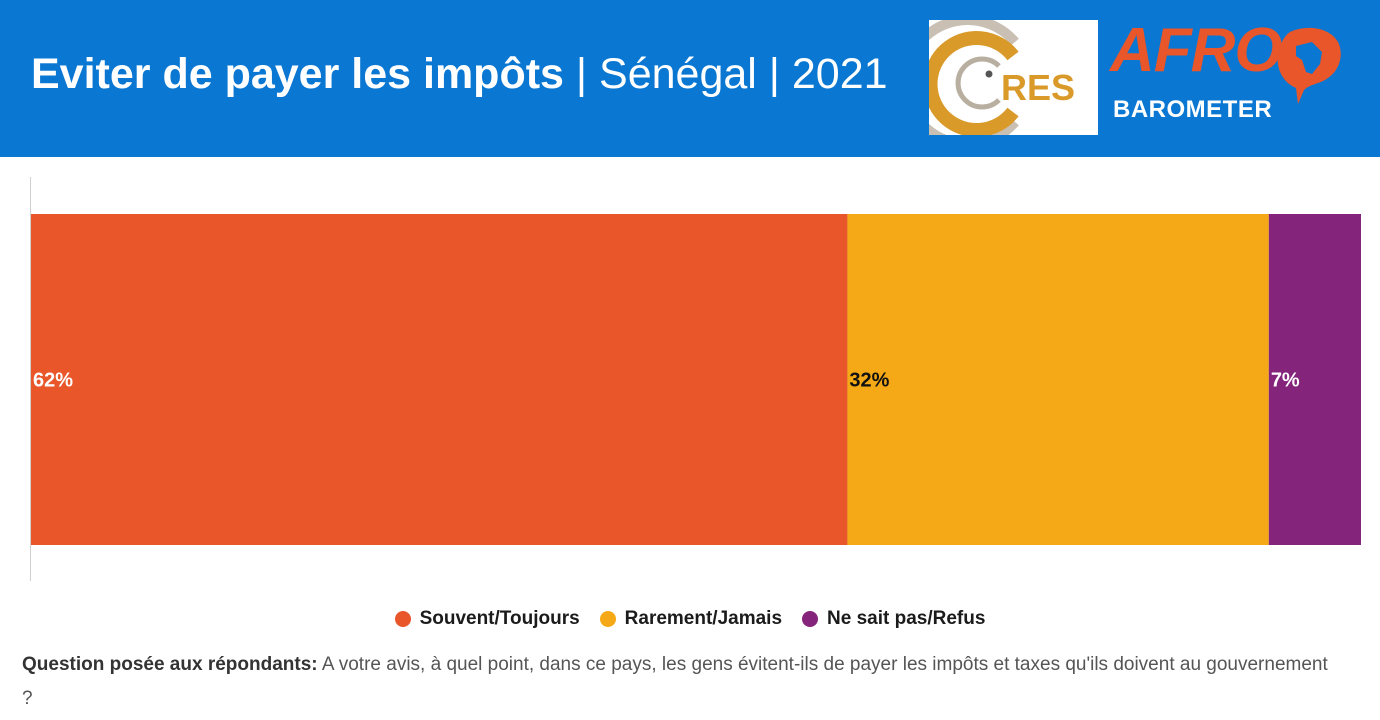 This screenshot has width=1380, height=720. I want to click on title-subtitle: | Sénégal | 2021, so click(725, 74).